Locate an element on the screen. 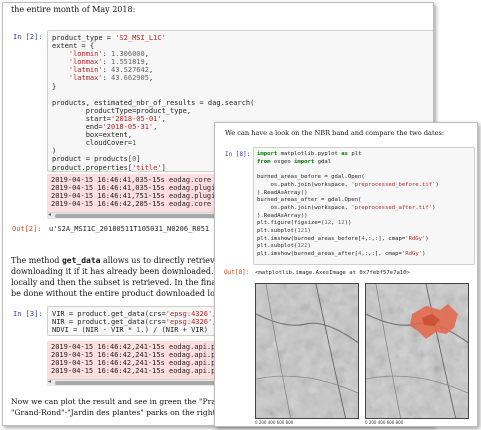 The width and height of the screenshot is (481, 430). intro-text: the entire month of May 2018: is located at coordinates (73, 9).